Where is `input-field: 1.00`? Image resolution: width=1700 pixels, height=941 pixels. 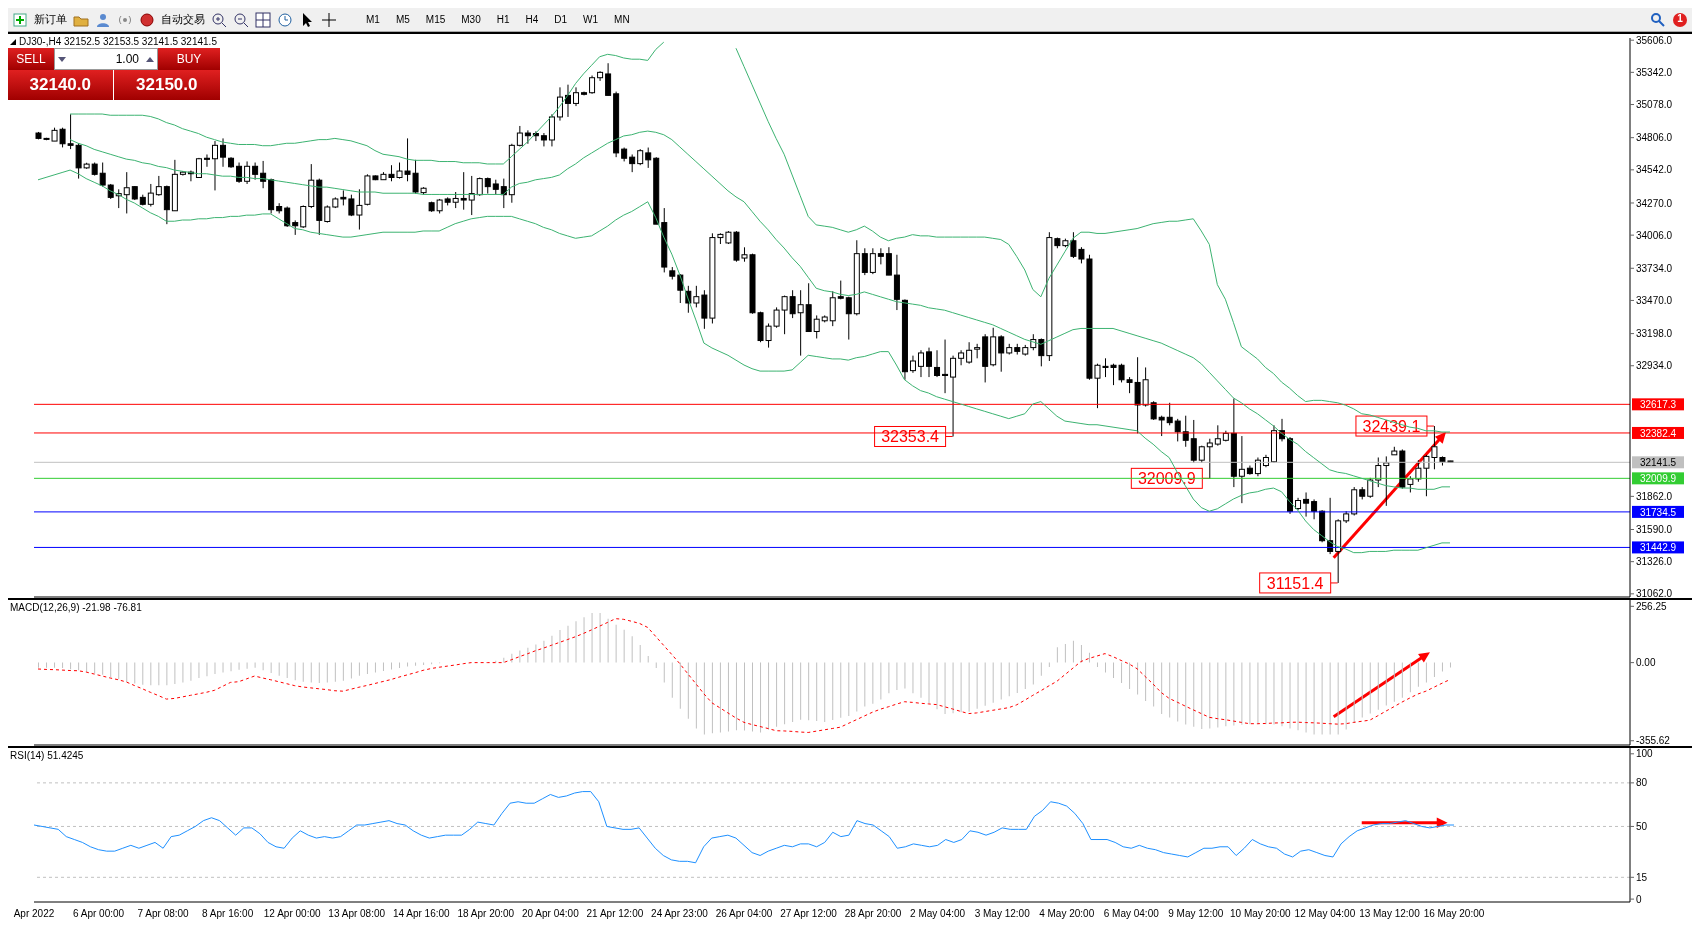
input-field: 1.00 is located at coordinates (106, 59).